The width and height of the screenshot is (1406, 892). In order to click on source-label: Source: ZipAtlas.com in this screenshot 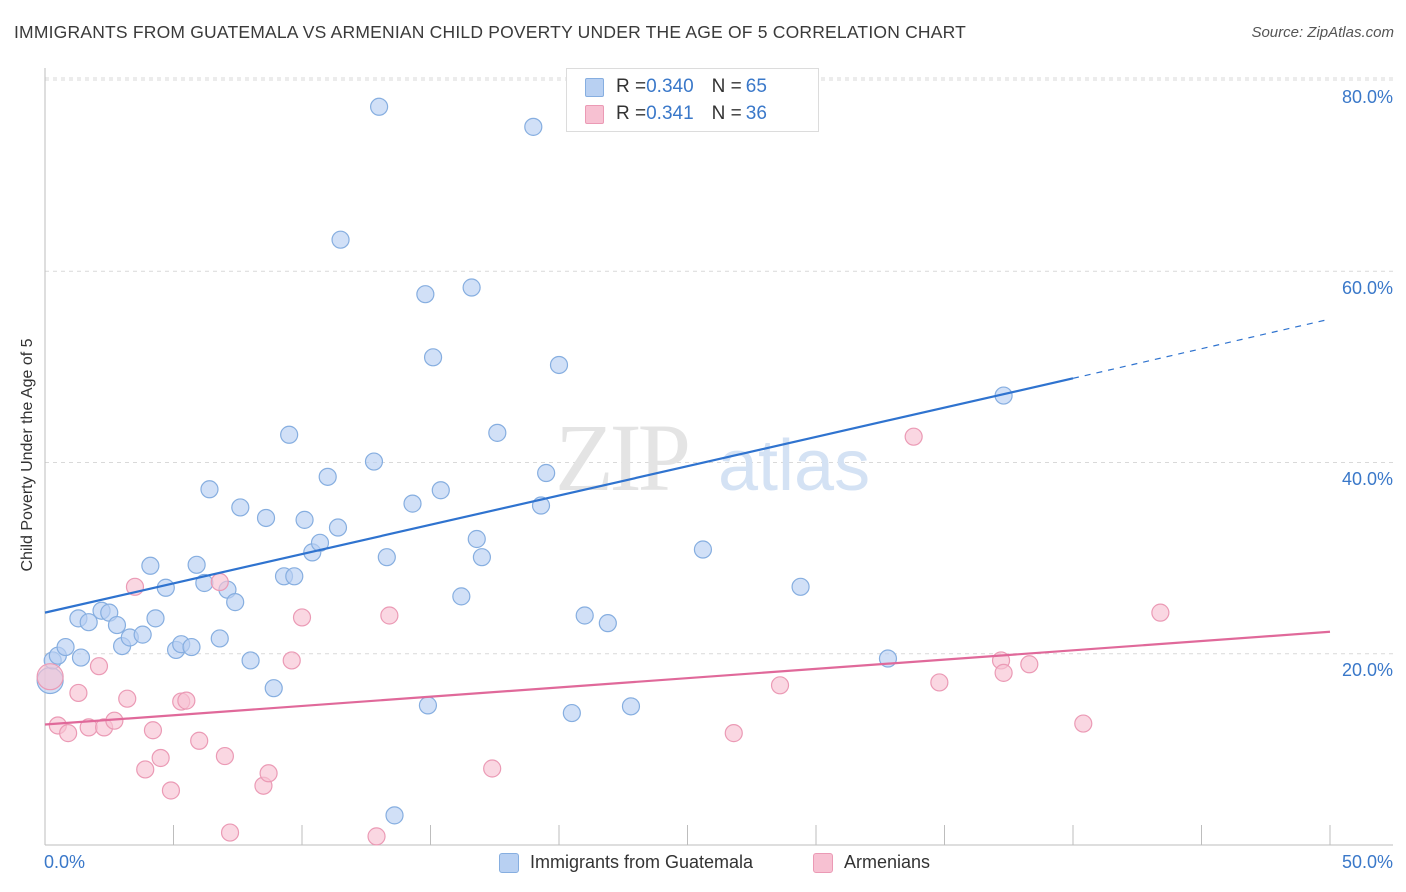, I will do `click(1322, 32)`.